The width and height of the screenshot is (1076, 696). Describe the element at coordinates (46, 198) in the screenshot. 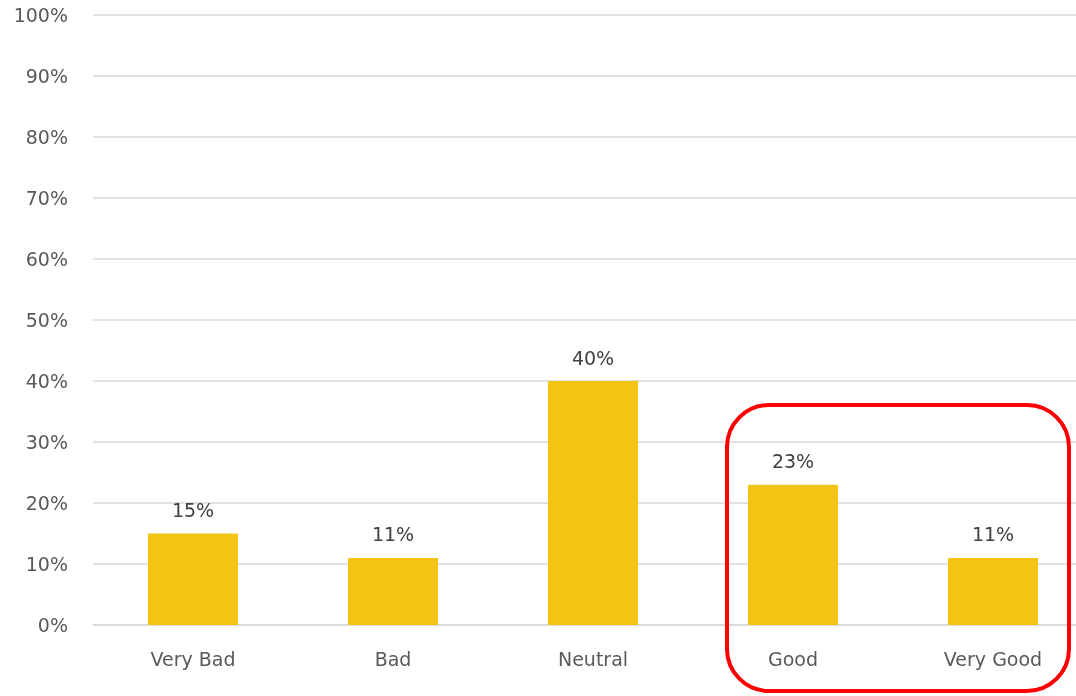

I see `y-tick-label: 70%` at that location.